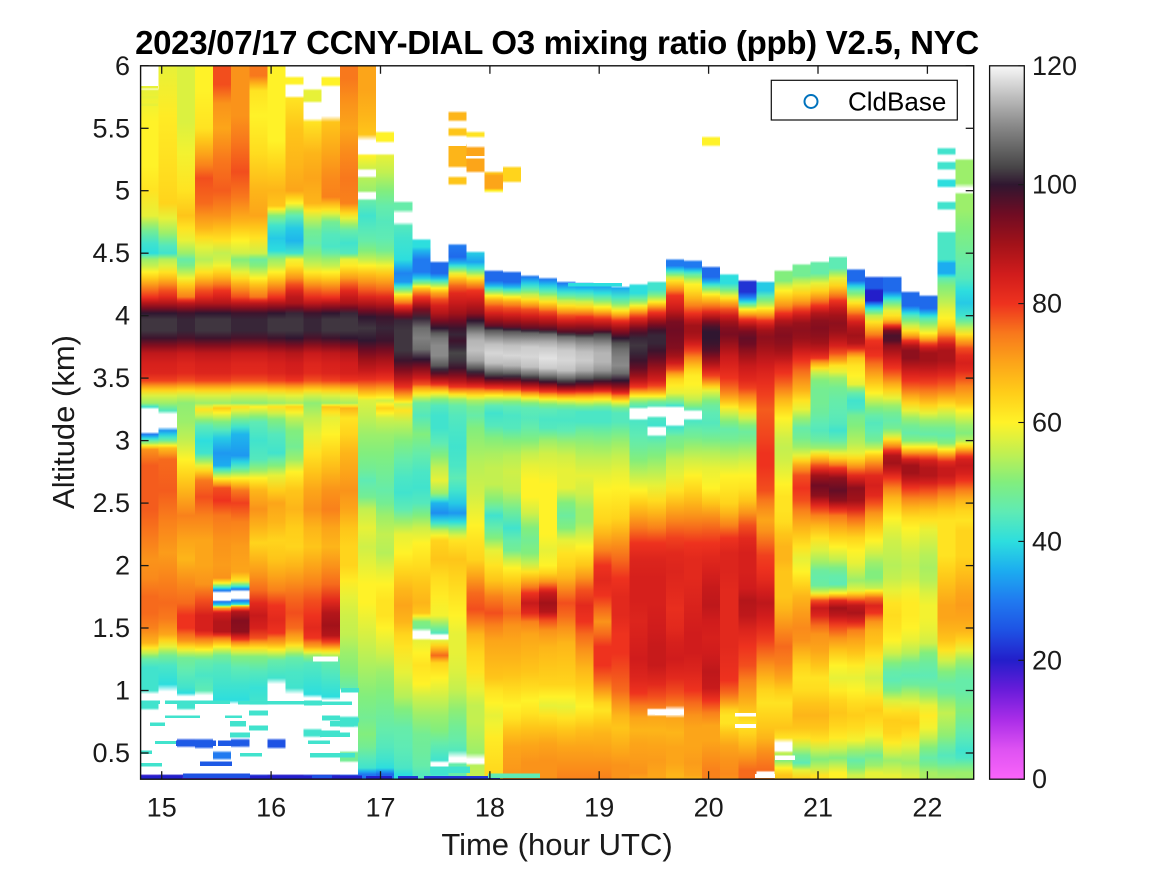  I want to click on svg-text: 15, so click(162, 808).